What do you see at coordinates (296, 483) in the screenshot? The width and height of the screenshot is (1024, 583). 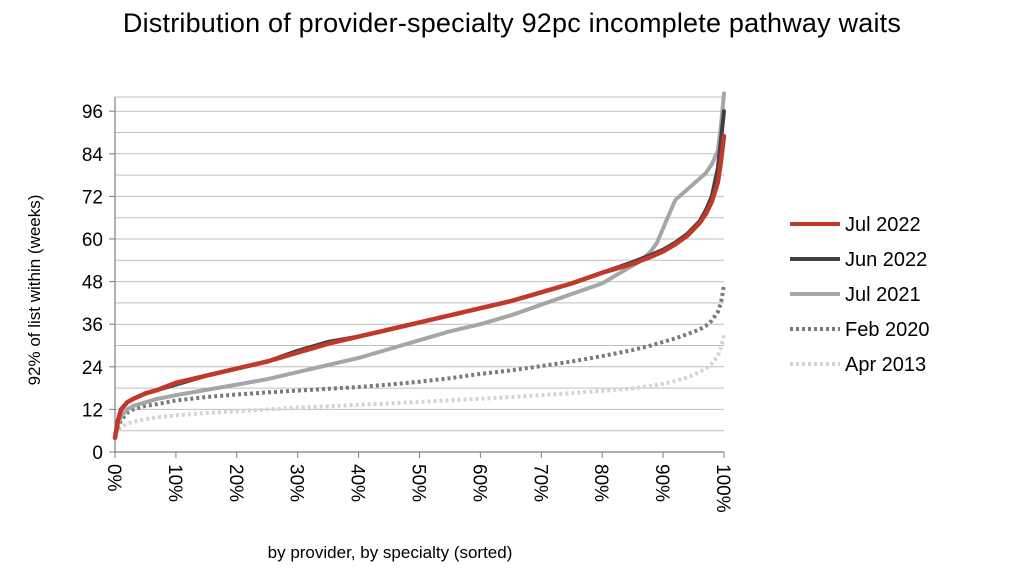 I see `x-tick-label: 30%` at bounding box center [296, 483].